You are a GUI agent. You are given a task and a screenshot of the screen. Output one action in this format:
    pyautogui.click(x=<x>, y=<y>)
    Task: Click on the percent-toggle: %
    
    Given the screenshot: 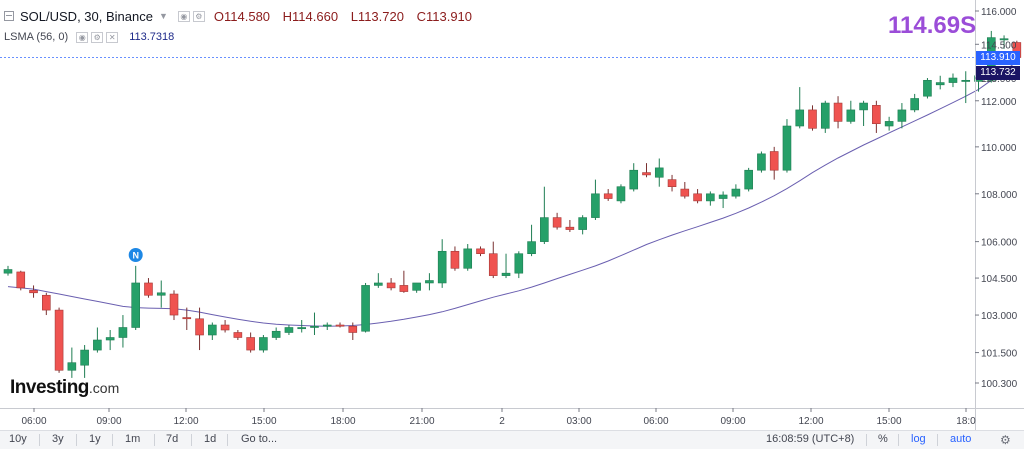 What is the action you would take?
    pyautogui.click(x=883, y=439)
    